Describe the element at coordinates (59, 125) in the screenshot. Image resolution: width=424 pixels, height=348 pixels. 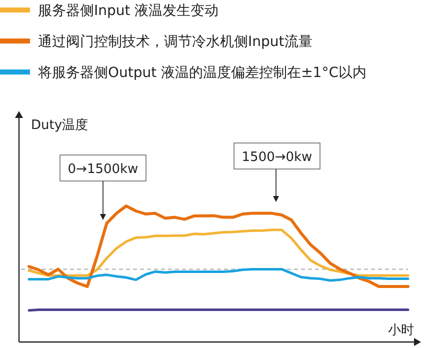
I see `annotation: Duty温度` at that location.